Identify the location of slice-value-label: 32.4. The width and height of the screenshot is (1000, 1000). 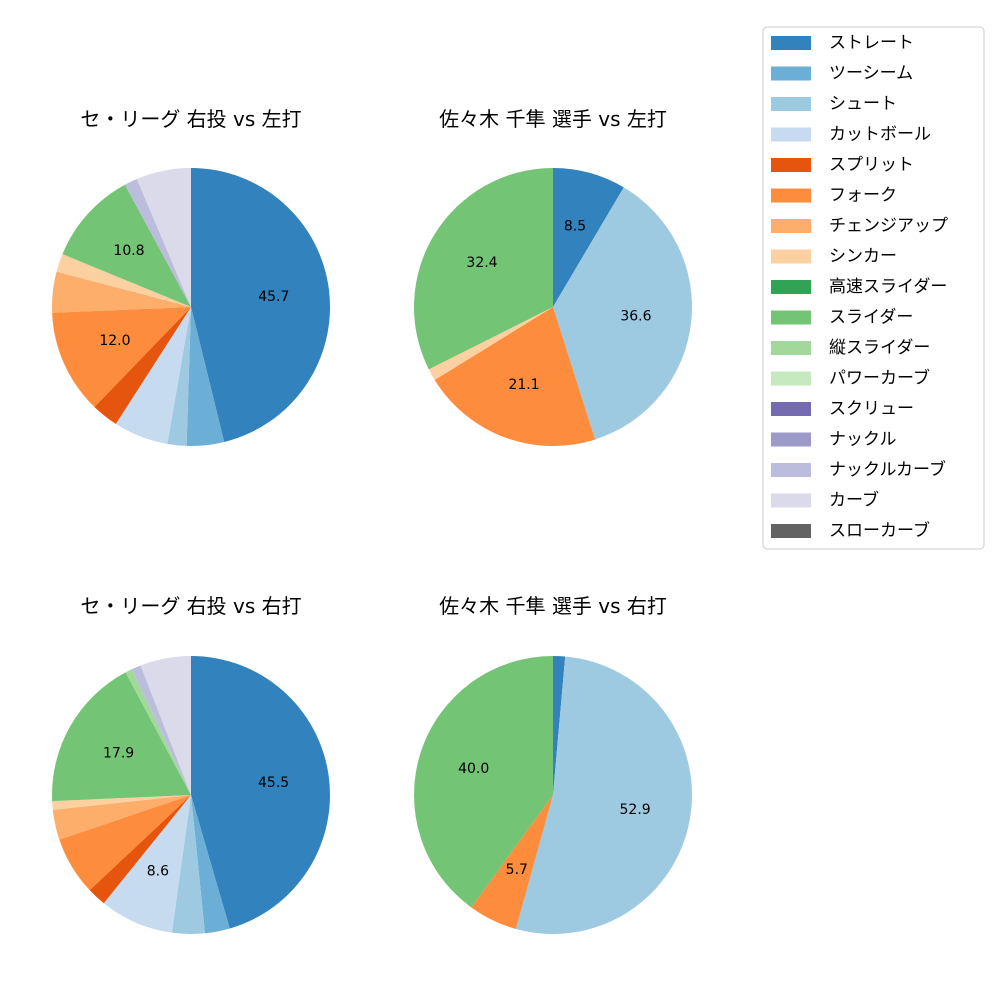
(481, 263).